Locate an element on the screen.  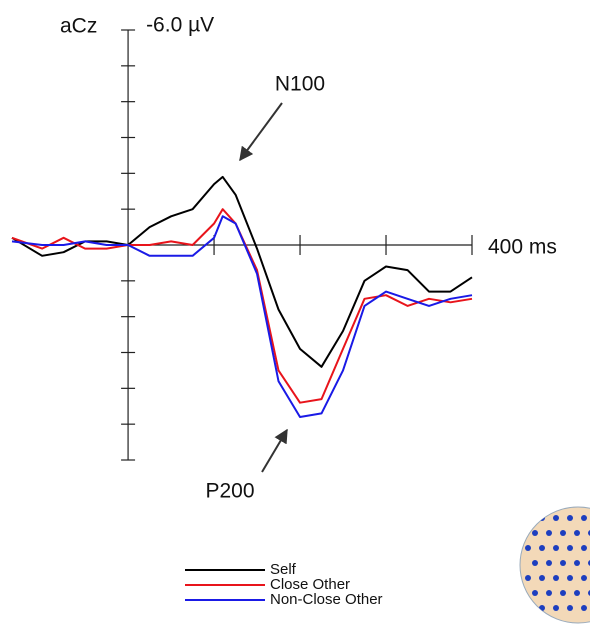
legend-label: Close Other is located at coordinates (310, 584).